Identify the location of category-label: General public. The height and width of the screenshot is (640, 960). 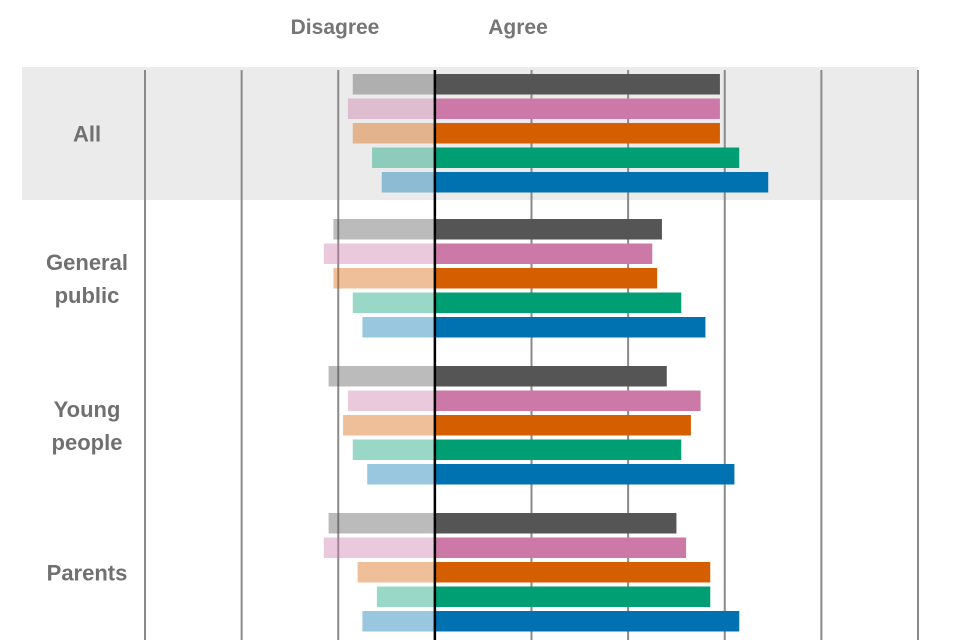
(87, 279).